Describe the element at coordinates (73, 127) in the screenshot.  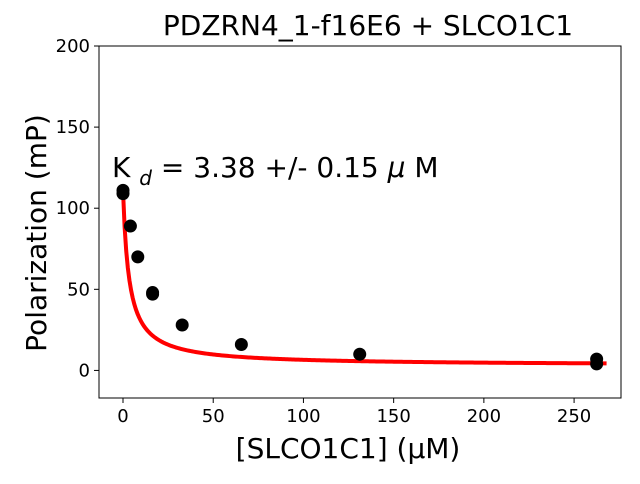
I see `y-tick-label: 150` at that location.